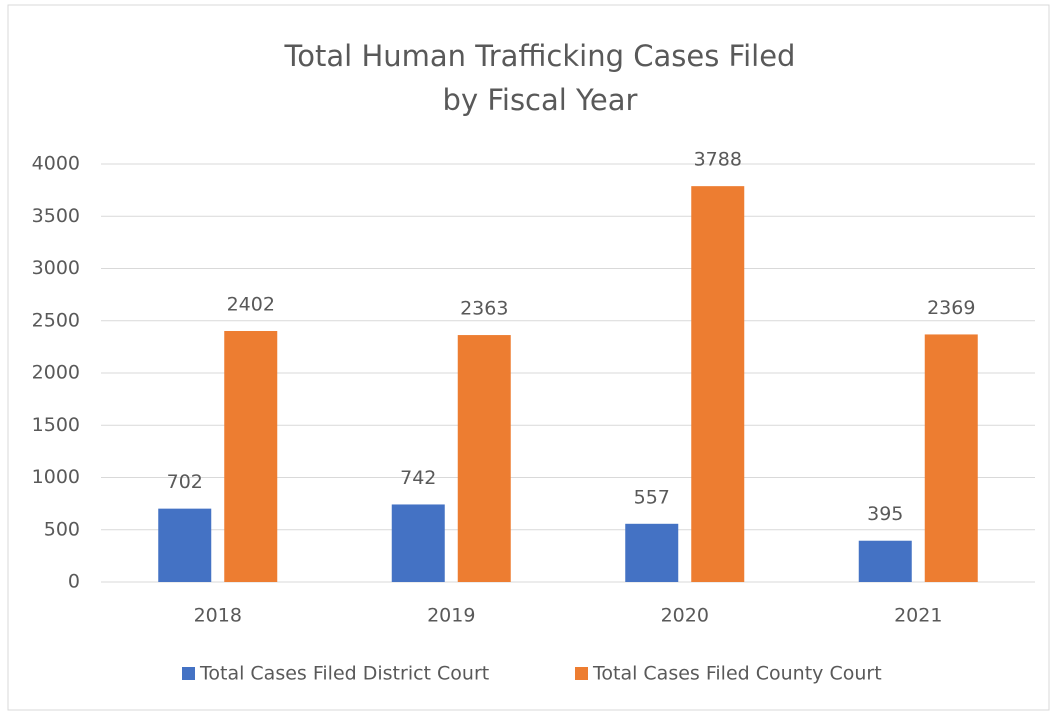 The image size is (1057, 717). I want to click on data-label: 2369, so click(951, 308).